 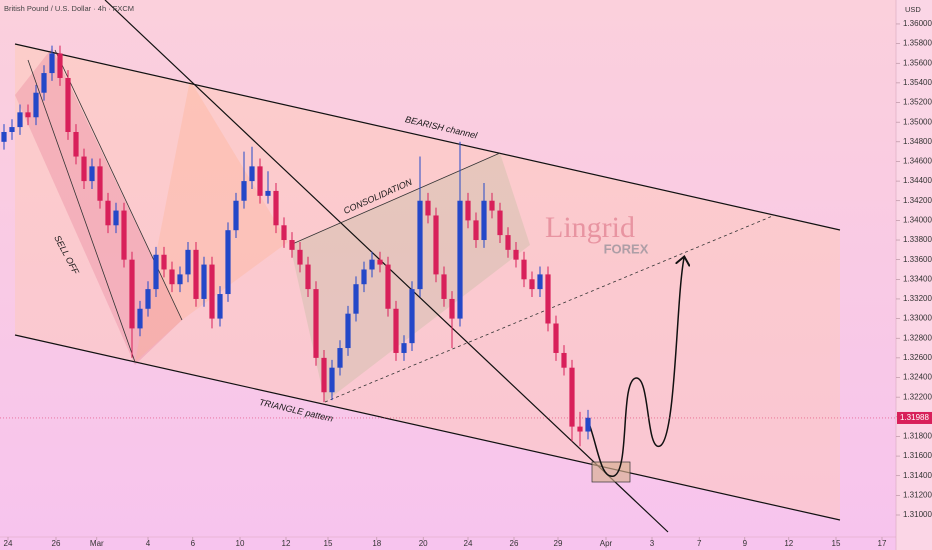 I want to click on y-tick-label: 1.32800, so click(x=917, y=337).